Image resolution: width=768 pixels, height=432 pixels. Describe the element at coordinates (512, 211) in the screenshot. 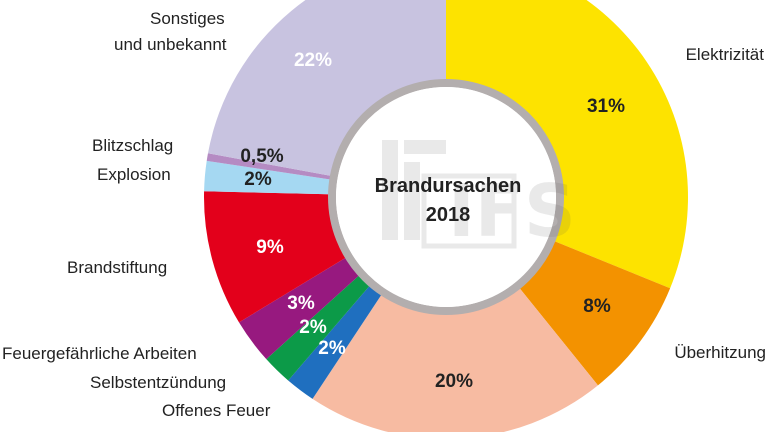

I see `watermark-text: IFS` at that location.